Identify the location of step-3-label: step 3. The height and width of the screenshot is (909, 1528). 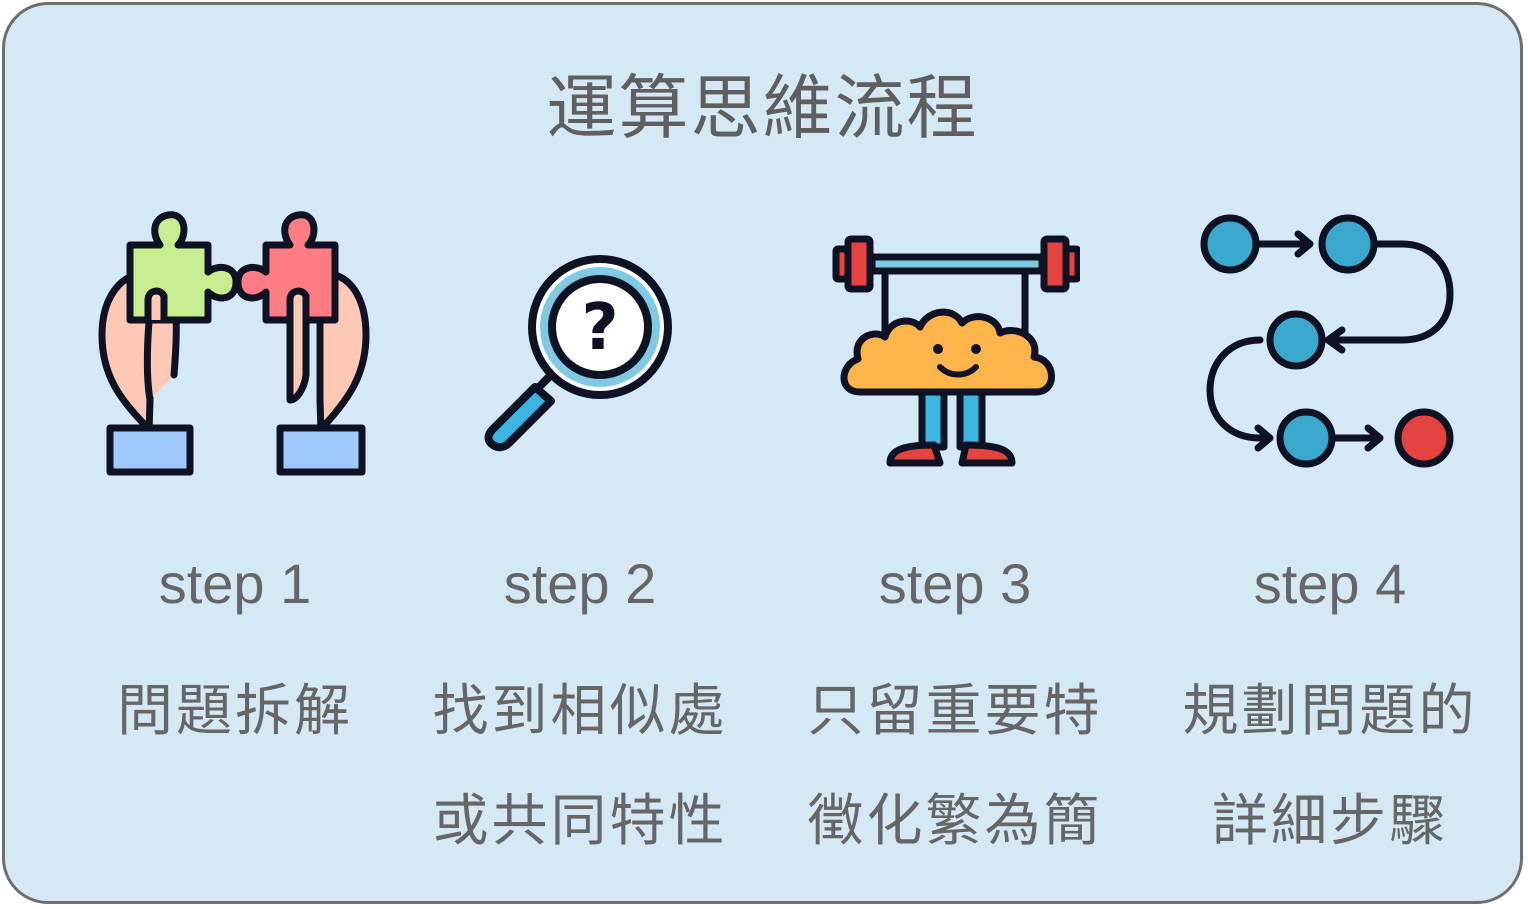
(955, 583).